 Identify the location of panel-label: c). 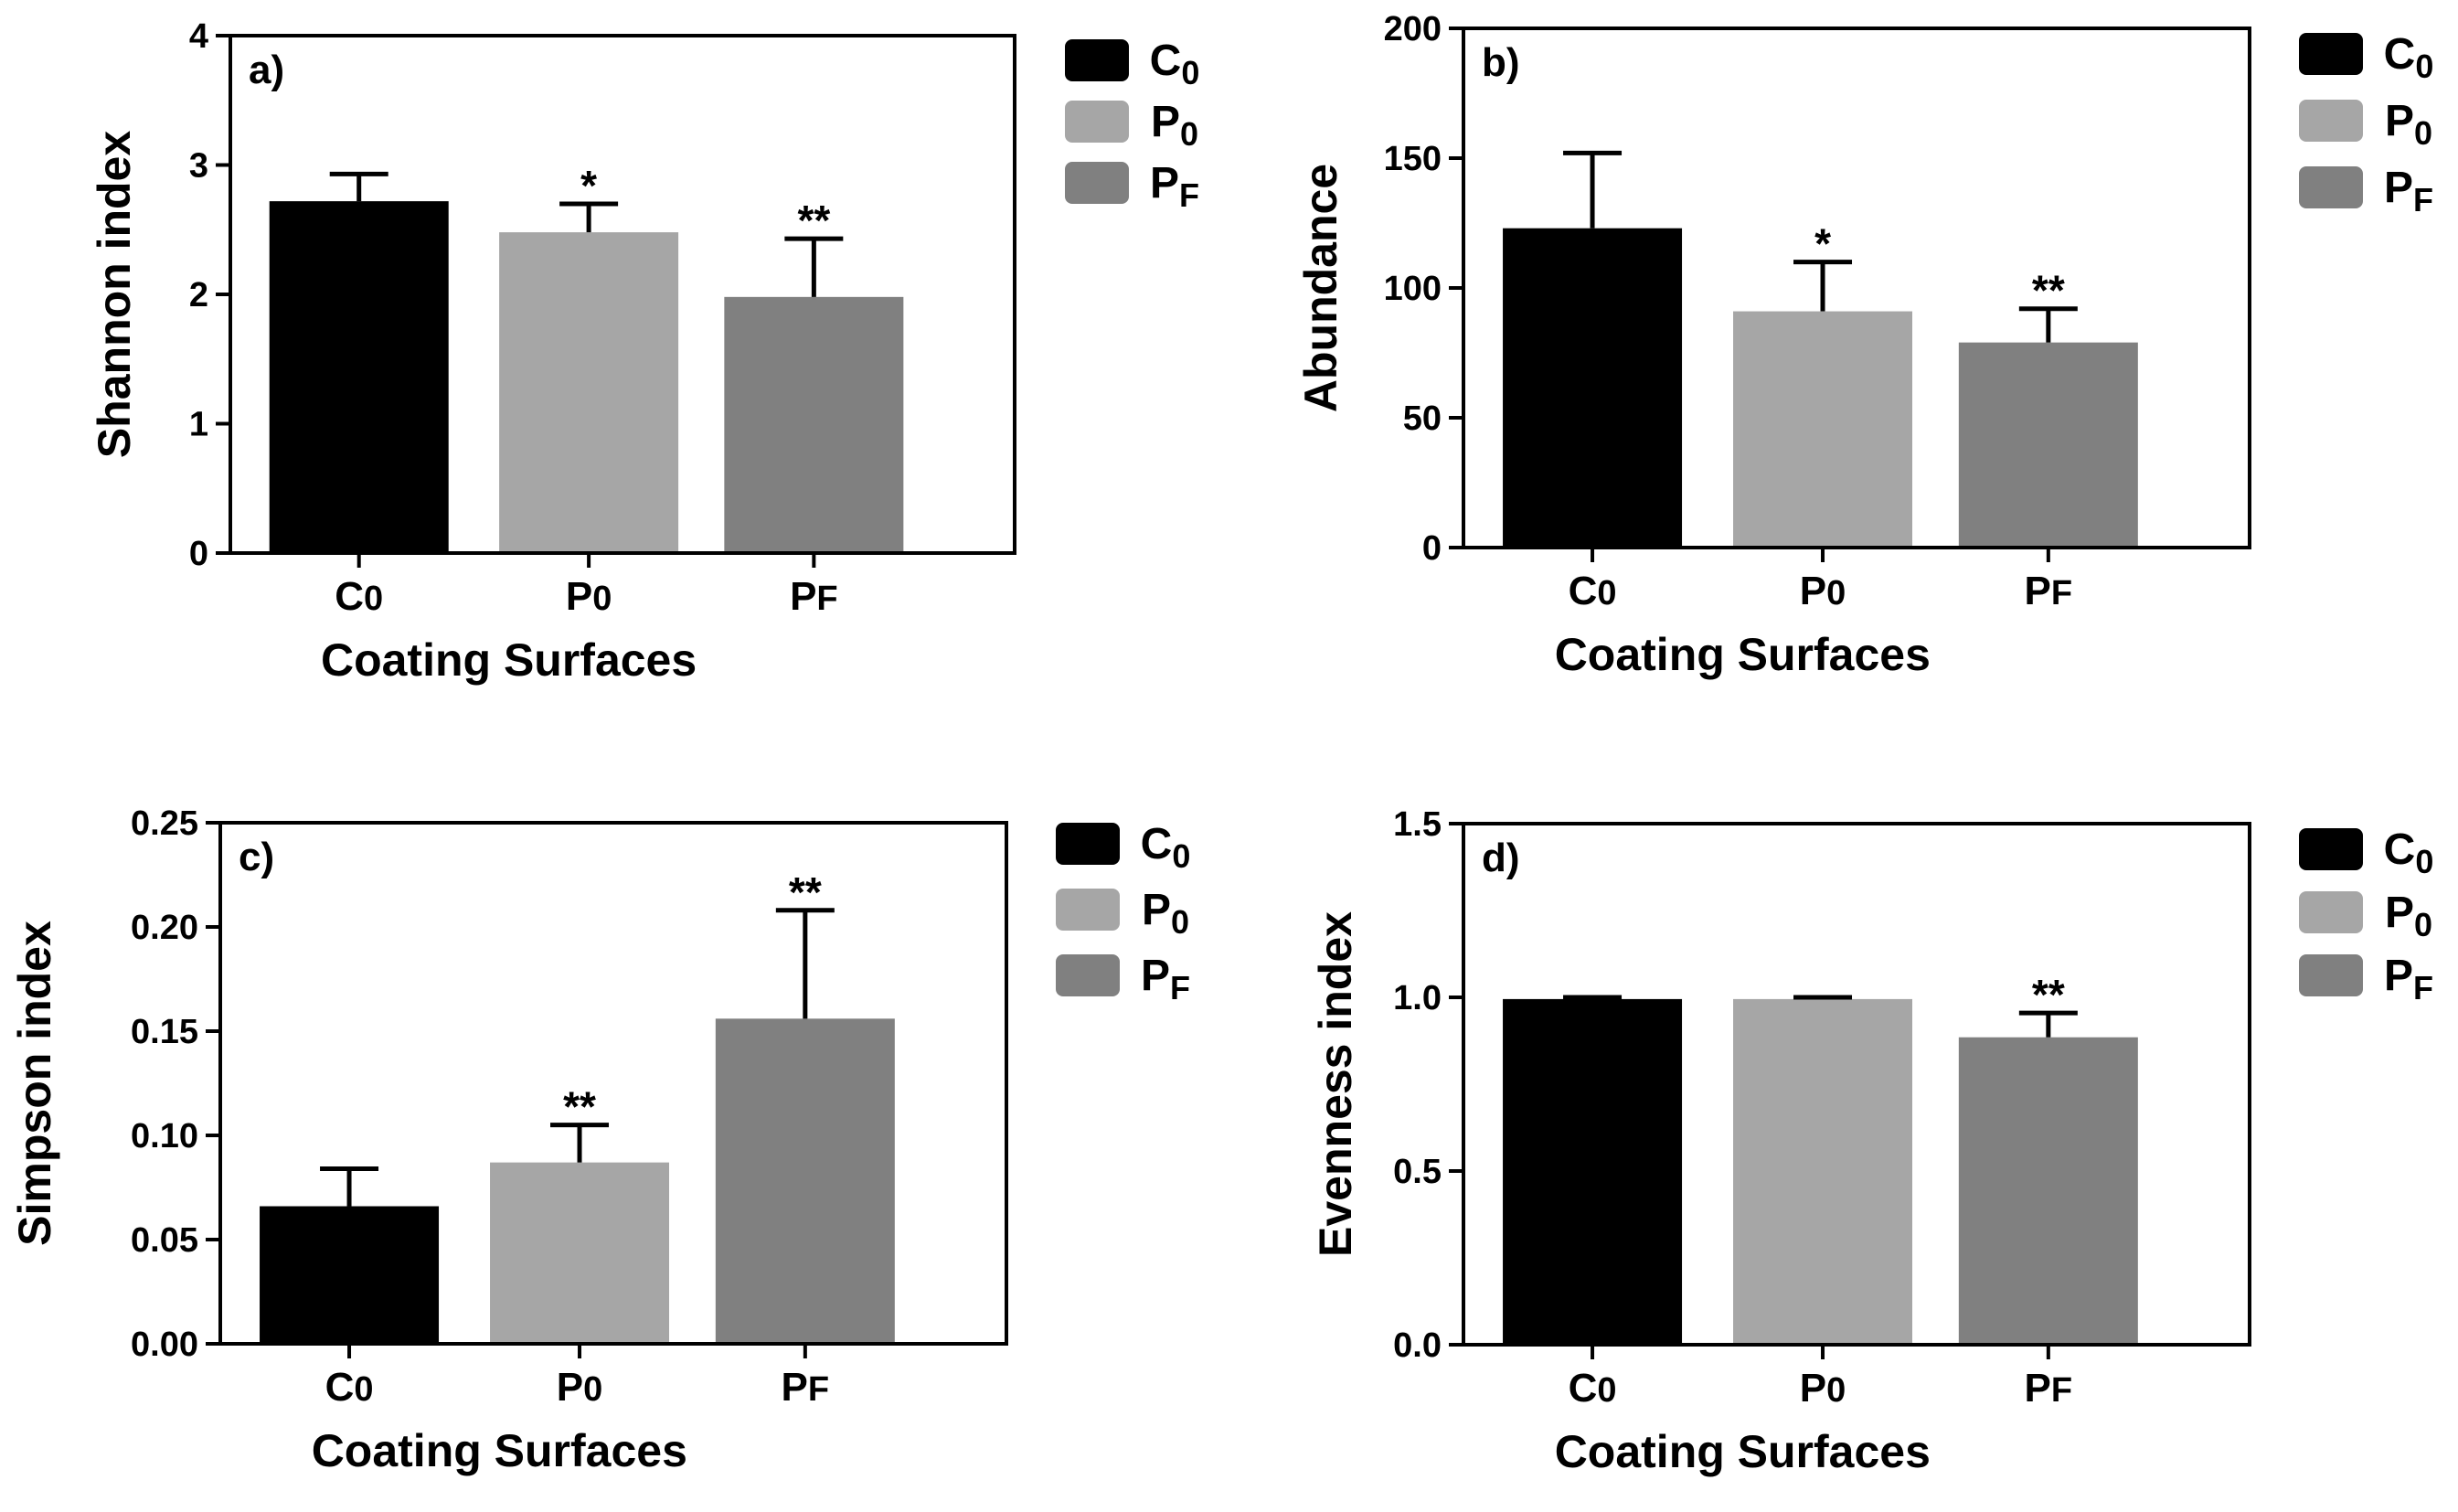
(256, 857).